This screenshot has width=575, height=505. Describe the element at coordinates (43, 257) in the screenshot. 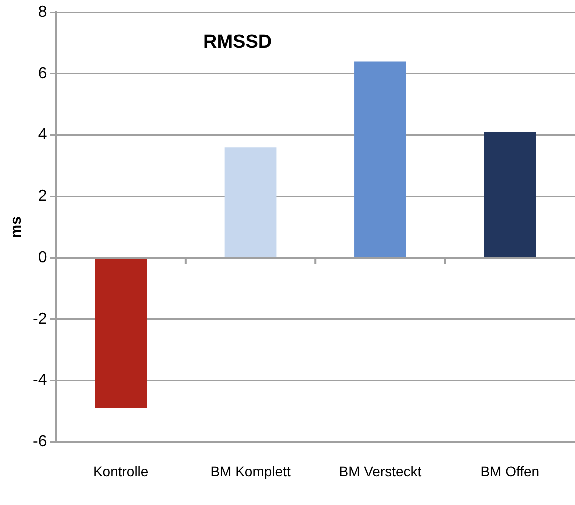

I see `y-tick-label: 0` at that location.